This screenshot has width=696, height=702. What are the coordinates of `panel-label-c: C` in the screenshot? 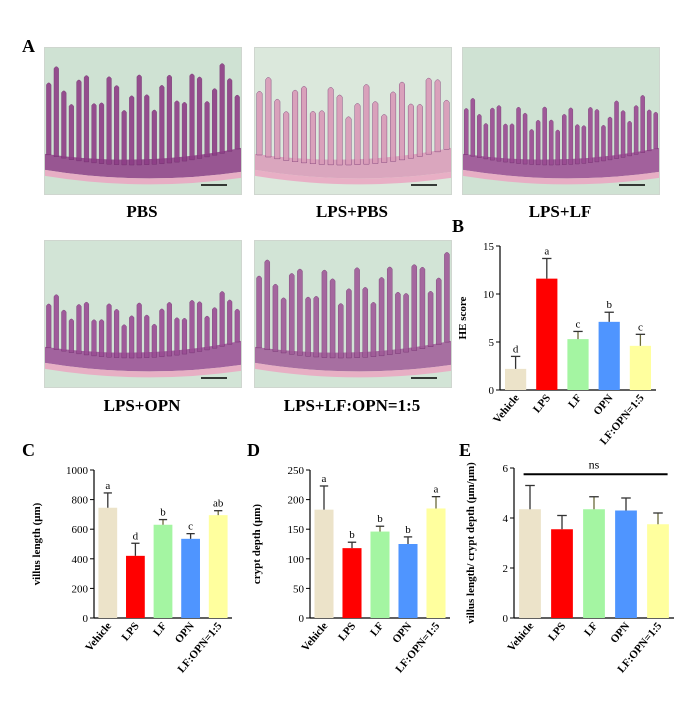 It's located at (28, 450).